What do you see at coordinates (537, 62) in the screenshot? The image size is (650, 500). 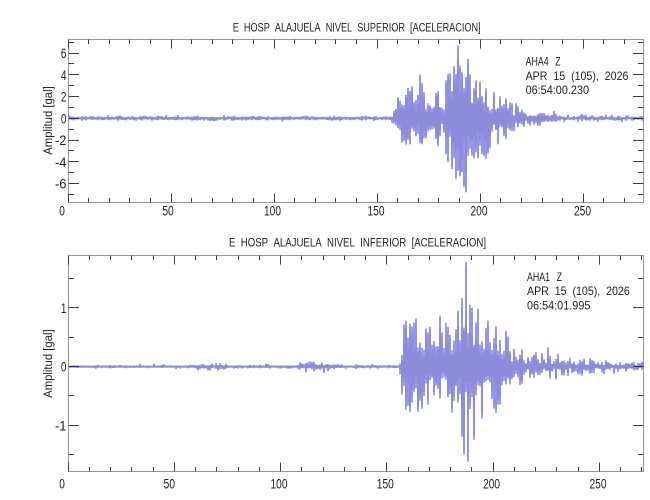 I see `svg-text: AHA4` at bounding box center [537, 62].